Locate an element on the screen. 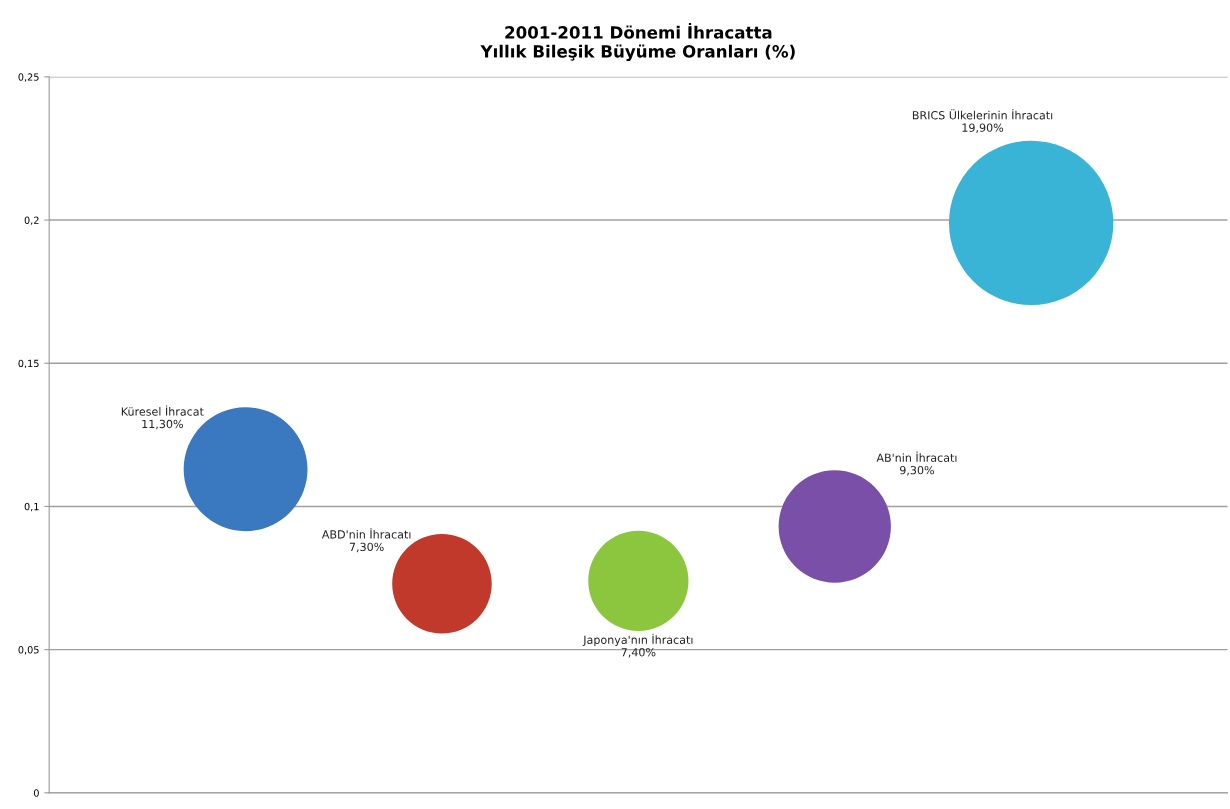 Image resolution: width=1230 pixels, height=809 pixels. data-label: 19,90% is located at coordinates (983, 128).